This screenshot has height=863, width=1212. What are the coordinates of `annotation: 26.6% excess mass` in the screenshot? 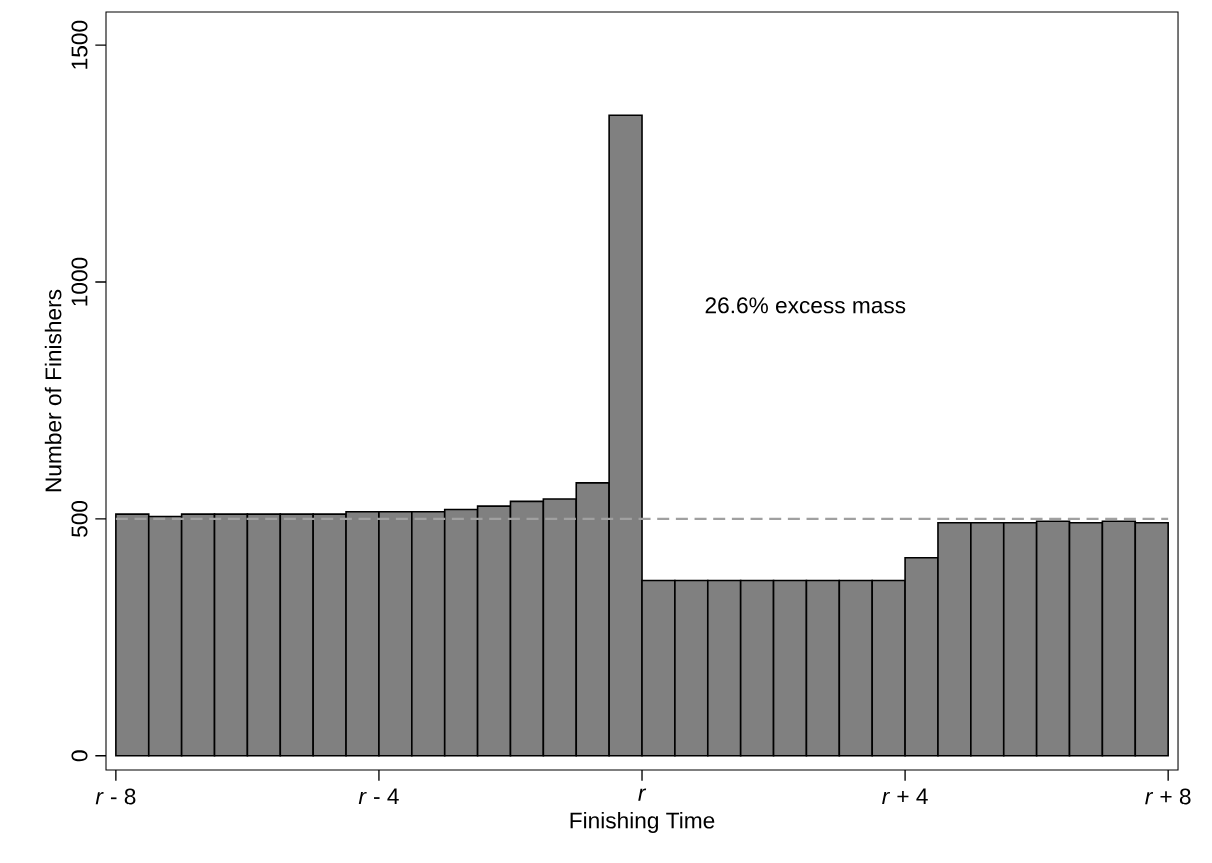 It's located at (805, 305).